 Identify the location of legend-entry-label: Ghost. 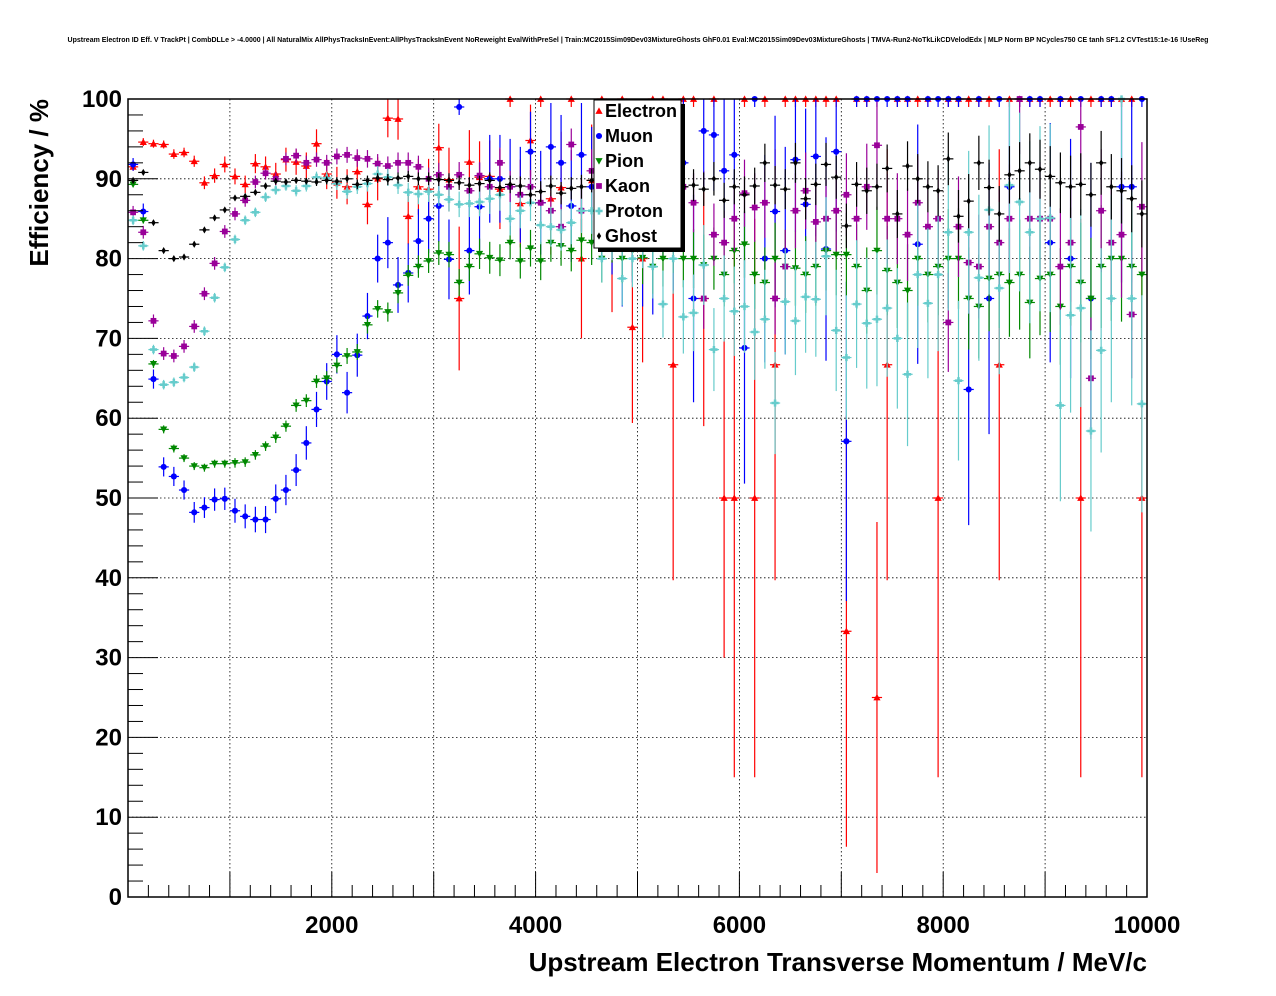
(631, 236).